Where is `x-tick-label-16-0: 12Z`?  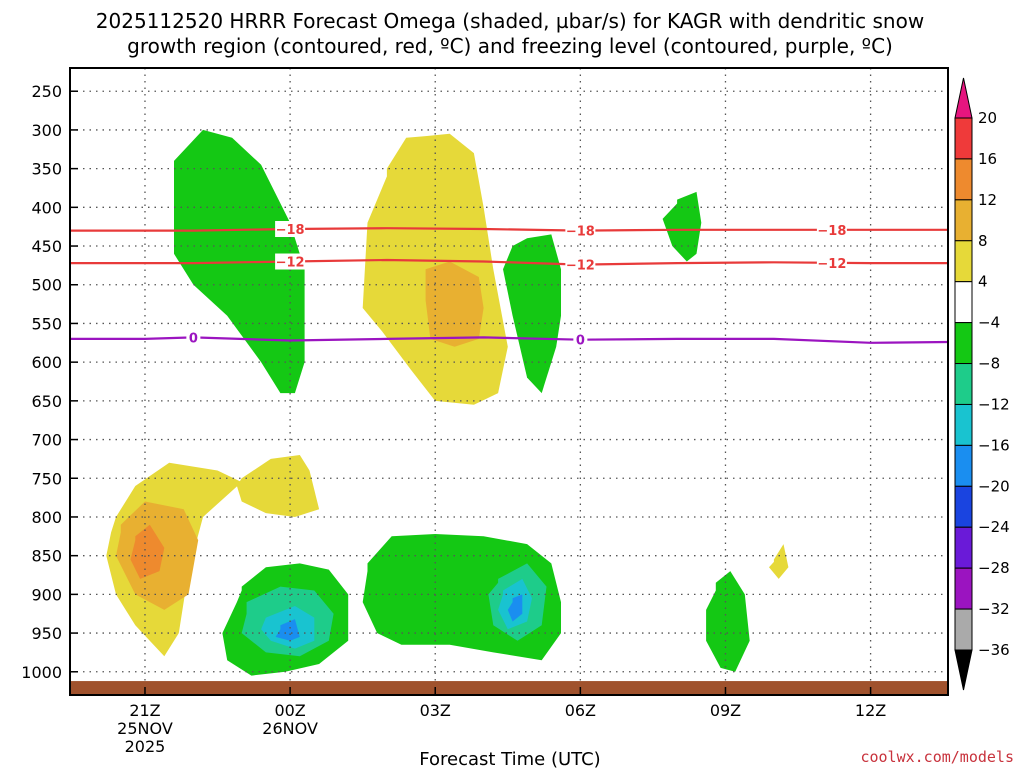
x-tick-label-16-0: 12Z is located at coordinates (870, 710).